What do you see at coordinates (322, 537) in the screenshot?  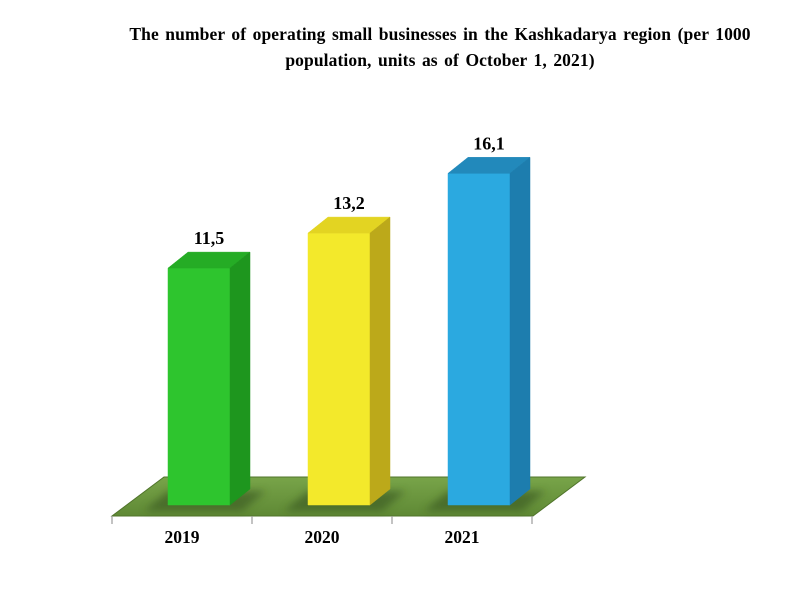 I see `x-axis-label: 2020` at bounding box center [322, 537].